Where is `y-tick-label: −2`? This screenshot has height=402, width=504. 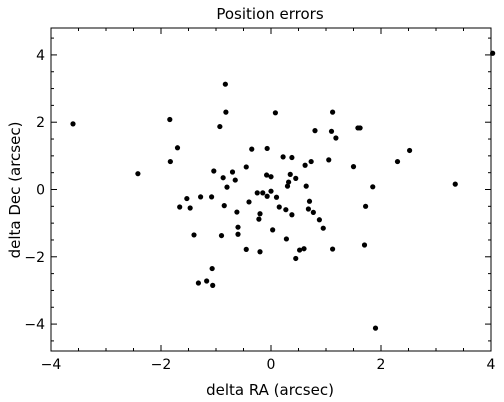
y-tick-label: −2 is located at coordinates (34, 258).